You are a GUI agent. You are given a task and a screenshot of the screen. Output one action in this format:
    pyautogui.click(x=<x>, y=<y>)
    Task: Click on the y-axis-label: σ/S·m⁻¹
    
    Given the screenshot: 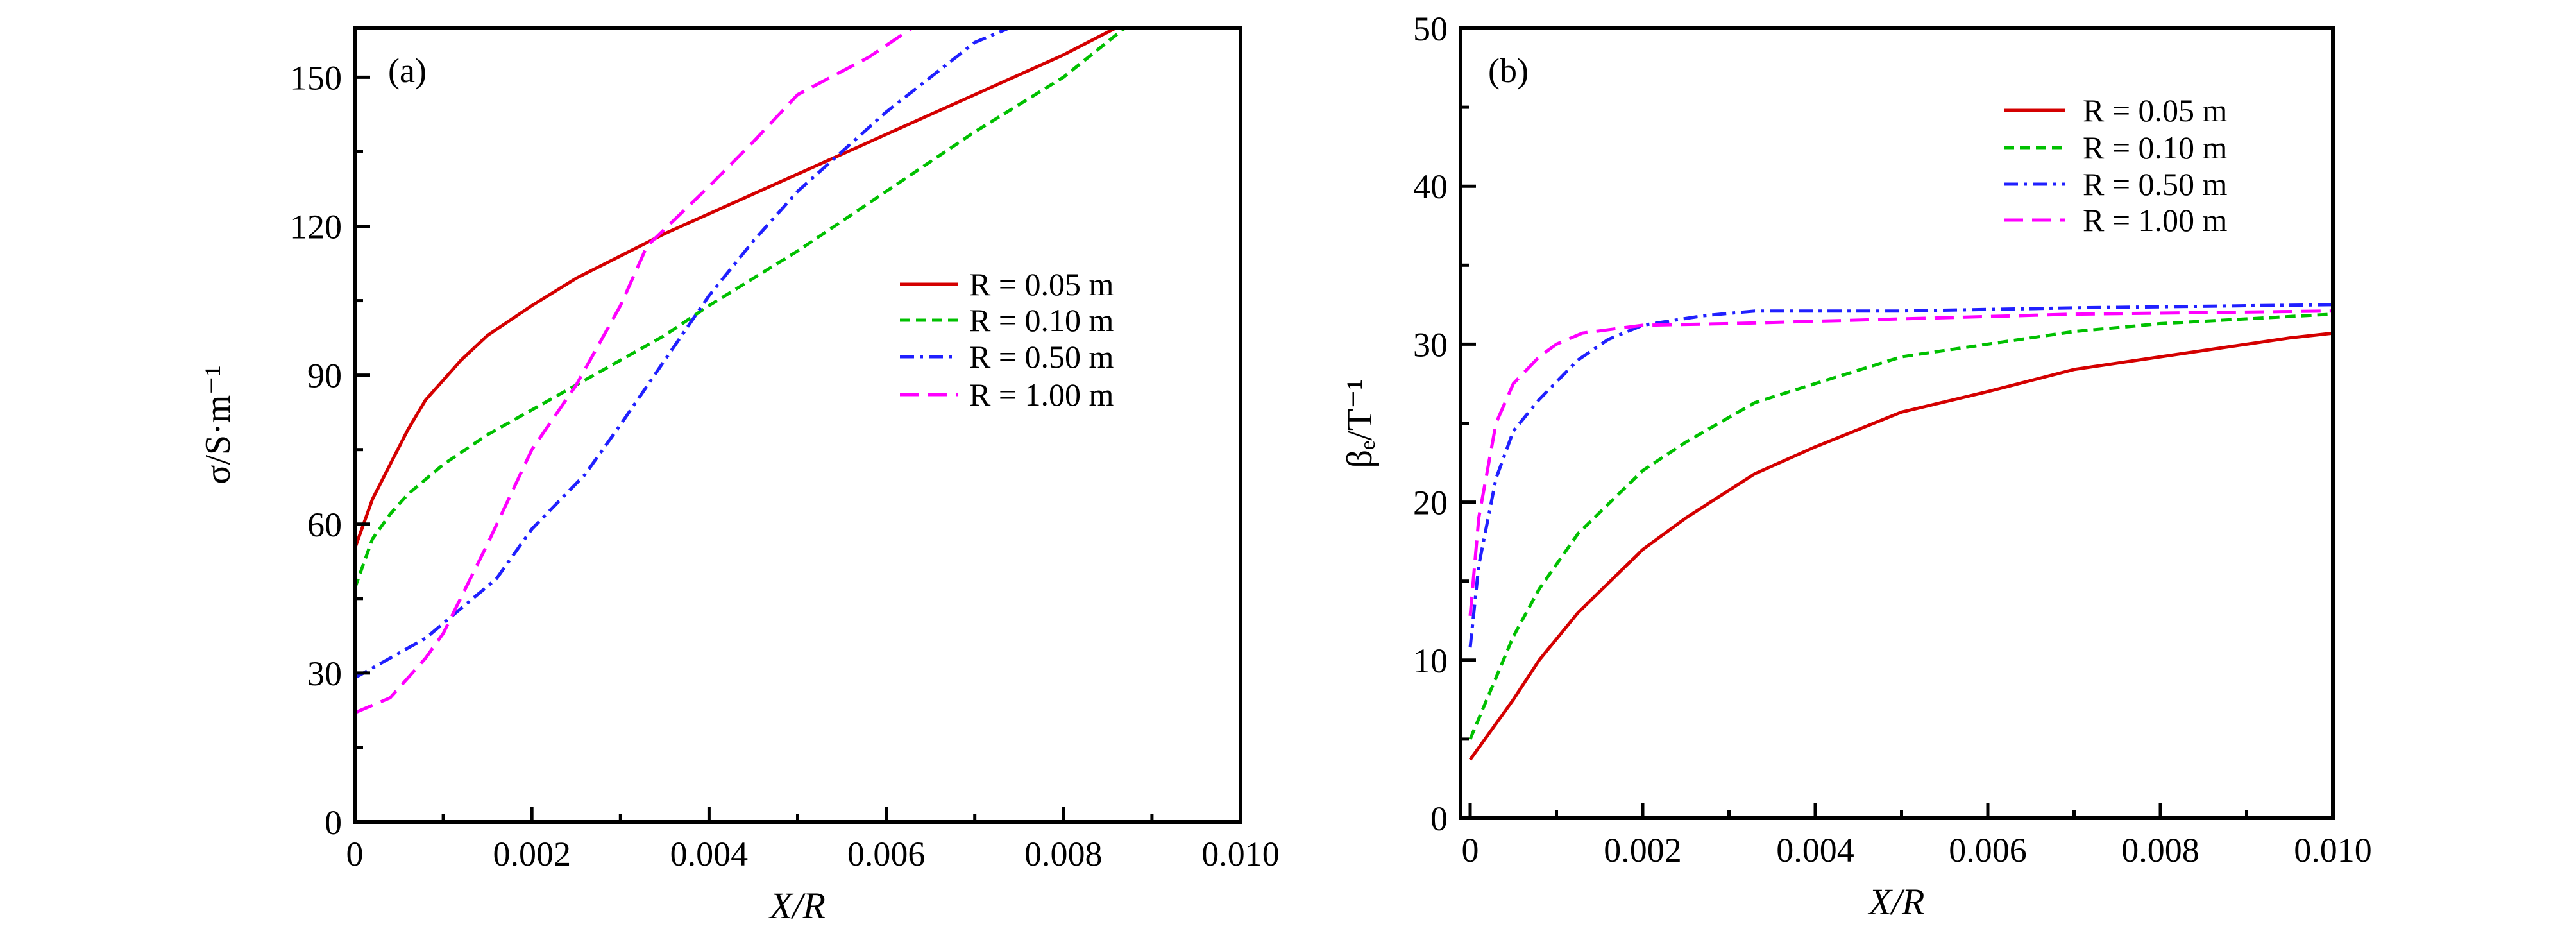 What is the action you would take?
    pyautogui.click(x=218, y=424)
    